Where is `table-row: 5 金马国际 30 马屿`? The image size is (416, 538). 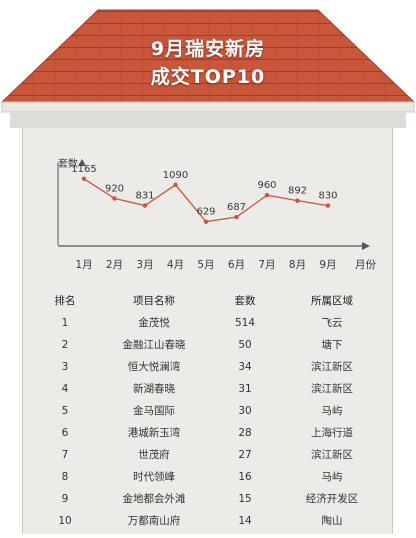
table-row: 5 金马国际 30 马屿 is located at coordinates (206, 411).